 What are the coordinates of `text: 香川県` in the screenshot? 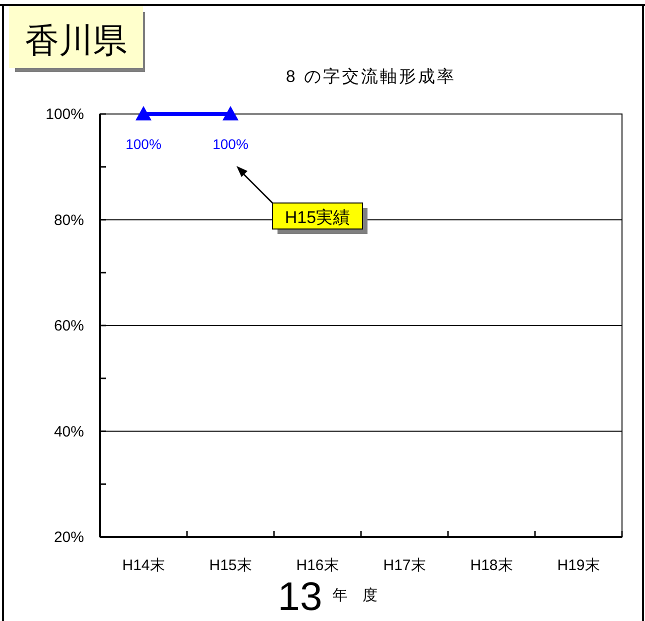 It's located at (76, 41).